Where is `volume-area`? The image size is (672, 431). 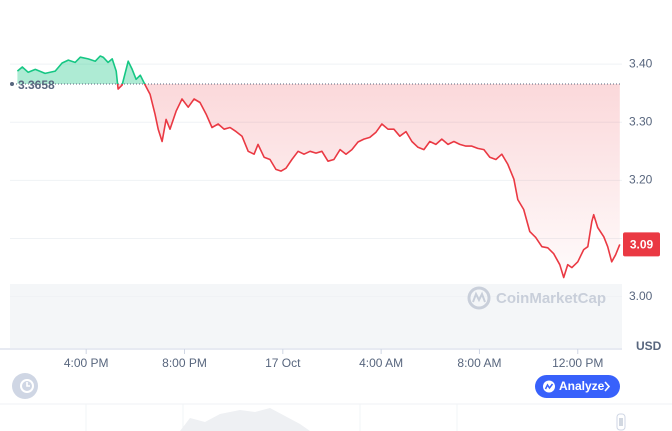
volume-area is located at coordinates (316, 316).